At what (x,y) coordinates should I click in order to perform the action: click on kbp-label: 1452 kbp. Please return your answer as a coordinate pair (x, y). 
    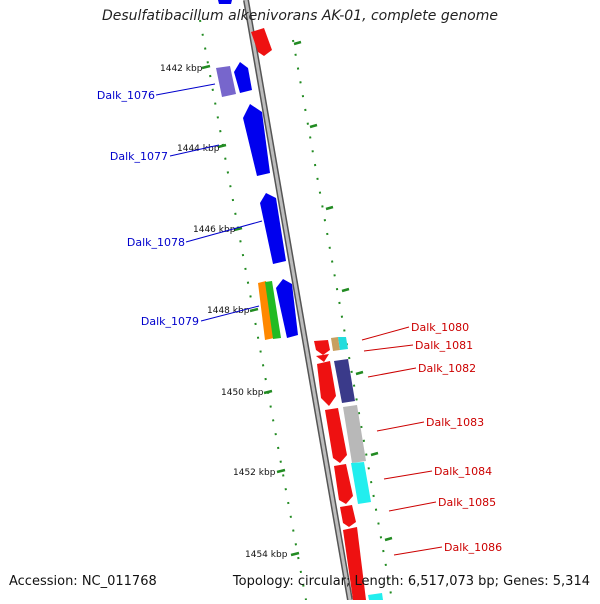
    Looking at the image, I should click on (254, 473).